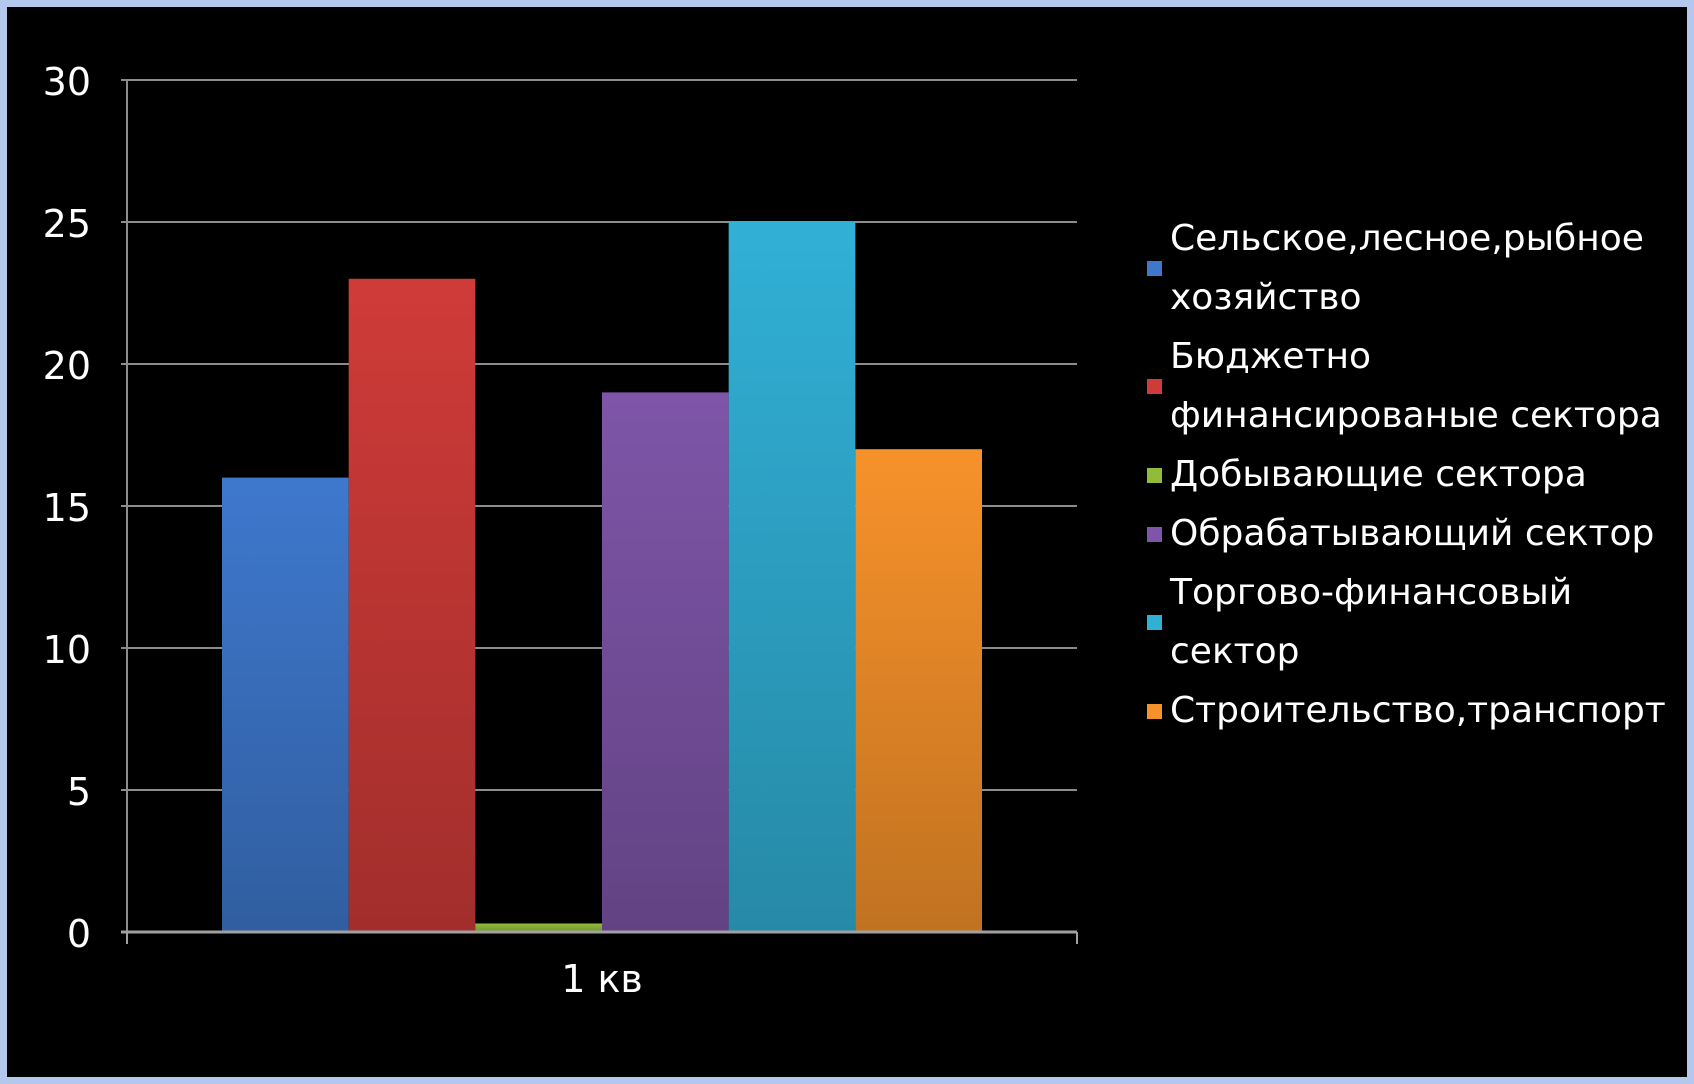 This screenshot has width=1694, height=1084. Describe the element at coordinates (1416, 386) in the screenshot. I see `legend-label: Бюджетно финансированые сектора` at that location.